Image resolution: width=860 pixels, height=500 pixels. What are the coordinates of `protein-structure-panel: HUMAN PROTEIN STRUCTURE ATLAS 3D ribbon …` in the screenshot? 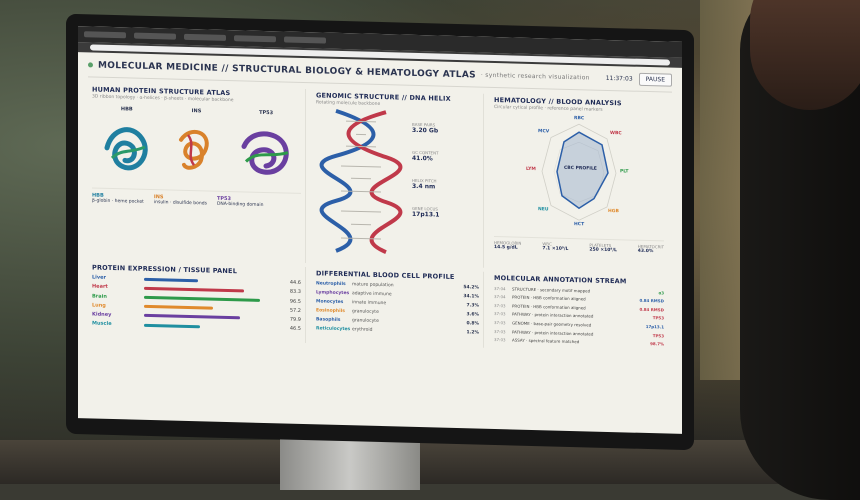 It's located at (197, 173).